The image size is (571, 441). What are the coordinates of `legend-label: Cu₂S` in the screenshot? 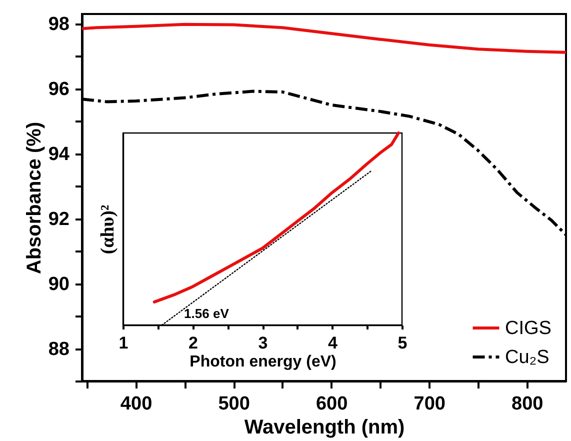 It's located at (527, 357).